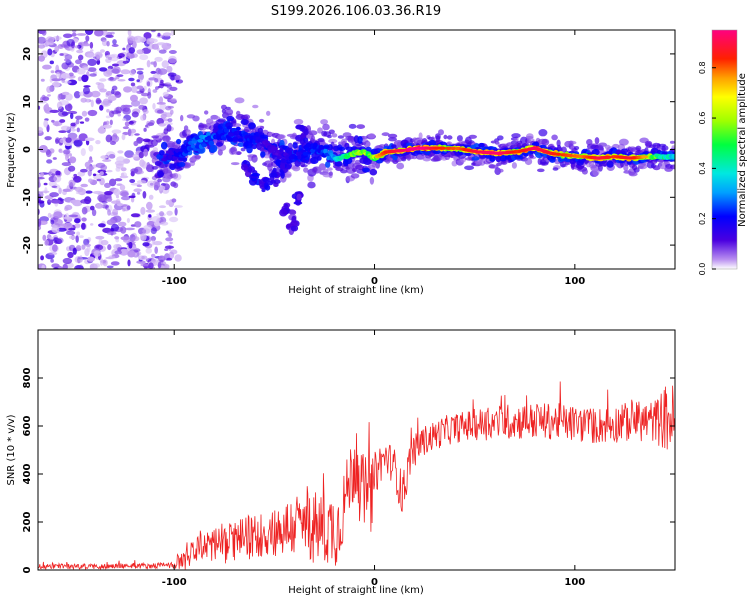 This screenshot has width=750, height=600. Describe the element at coordinates (724, 149) in the screenshot. I see `colorbar-gradient` at that location.